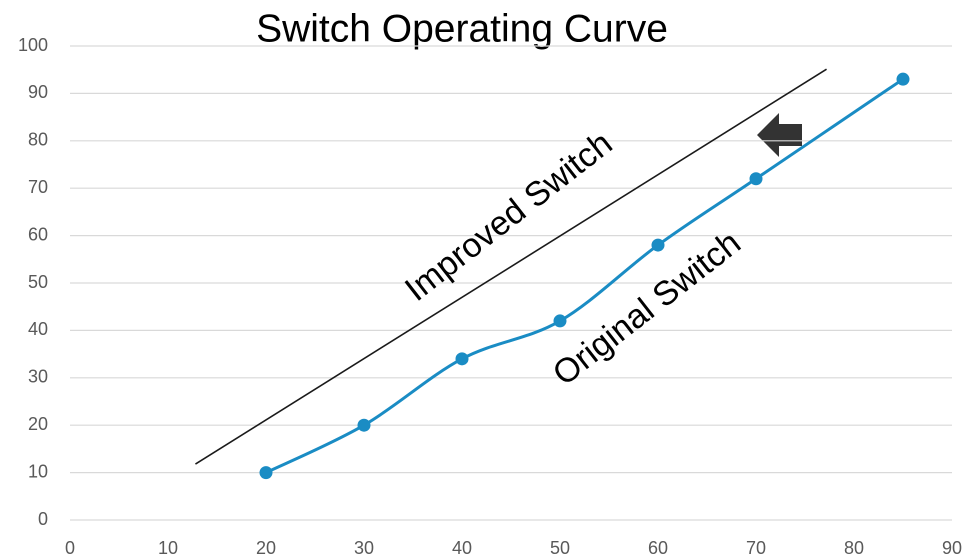 The width and height of the screenshot is (969, 560). Describe the element at coordinates (70, 548) in the screenshot. I see `x-tick-label: 0` at that location.